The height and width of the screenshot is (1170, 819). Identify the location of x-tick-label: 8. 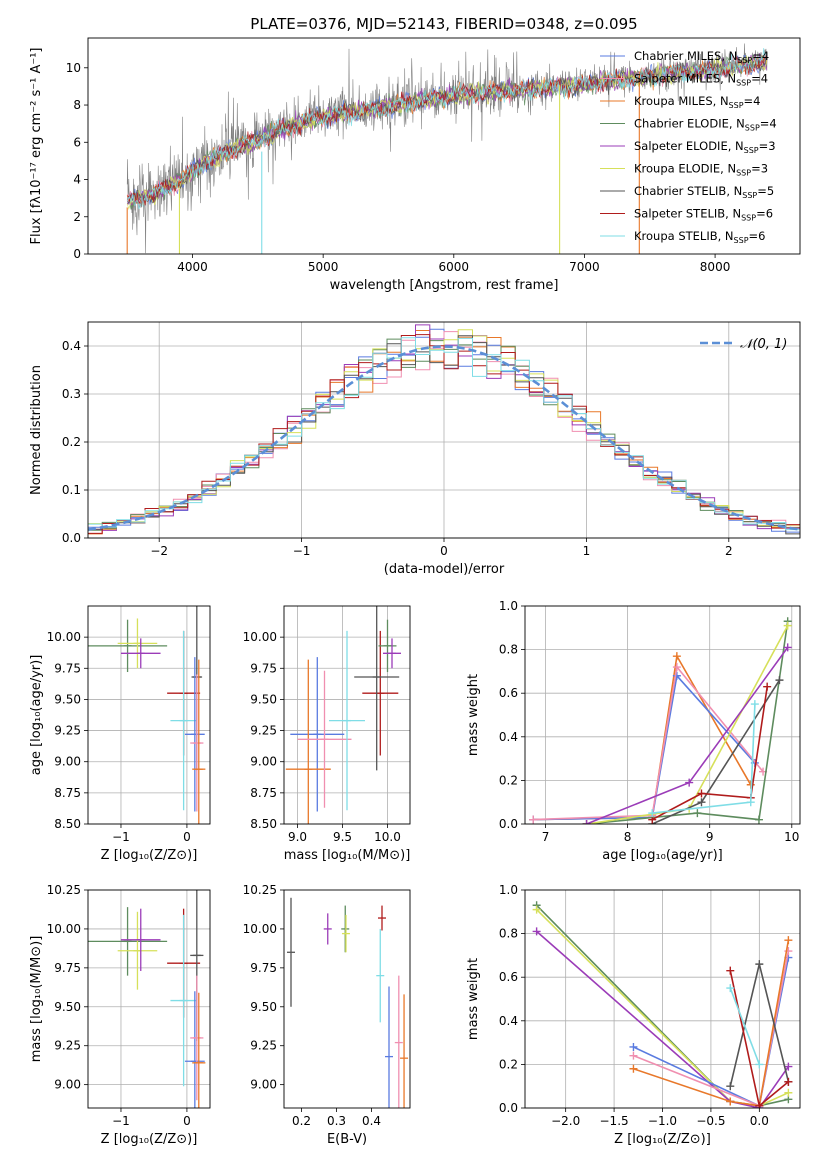
(628, 837).